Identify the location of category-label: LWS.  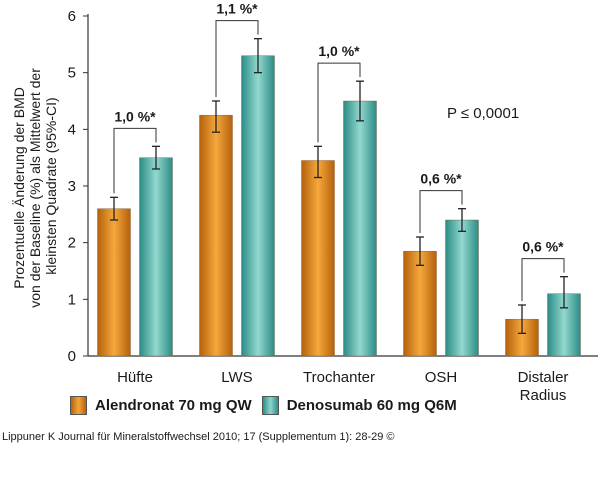
(236, 377).